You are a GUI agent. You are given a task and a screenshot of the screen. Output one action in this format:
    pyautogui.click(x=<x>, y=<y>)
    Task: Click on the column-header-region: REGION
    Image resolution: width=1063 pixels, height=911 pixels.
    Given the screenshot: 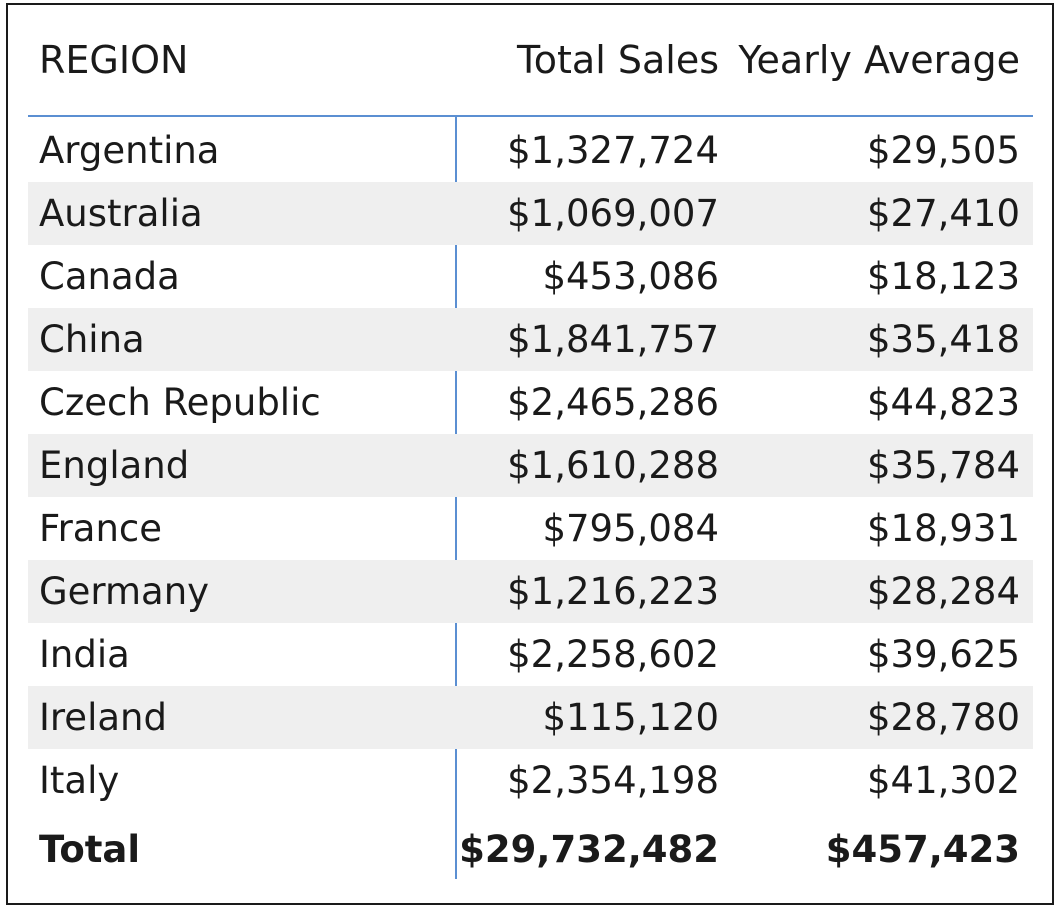 What is the action you would take?
    pyautogui.click(x=114, y=60)
    